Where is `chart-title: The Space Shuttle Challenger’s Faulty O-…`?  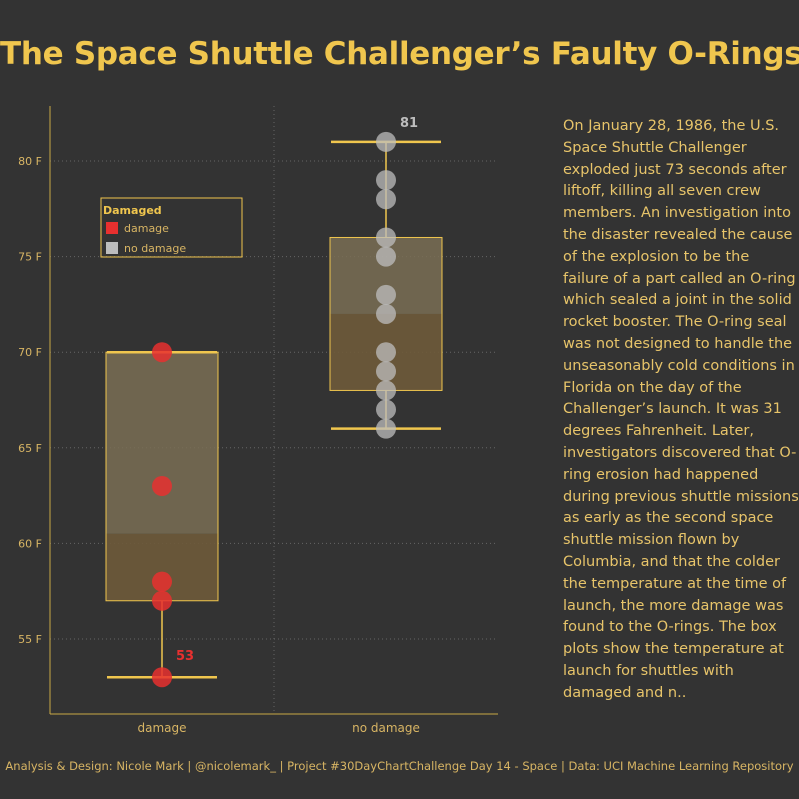
chart-title: The Space Shuttle Challenger’s Faulty O-… is located at coordinates (399, 54).